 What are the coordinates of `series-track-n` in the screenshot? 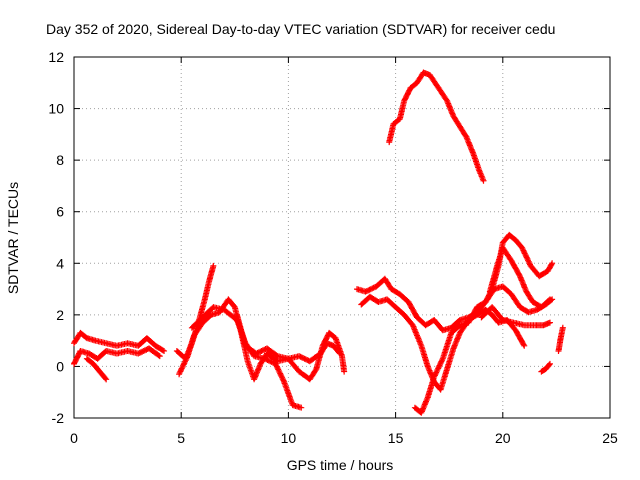 It's located at (545, 367).